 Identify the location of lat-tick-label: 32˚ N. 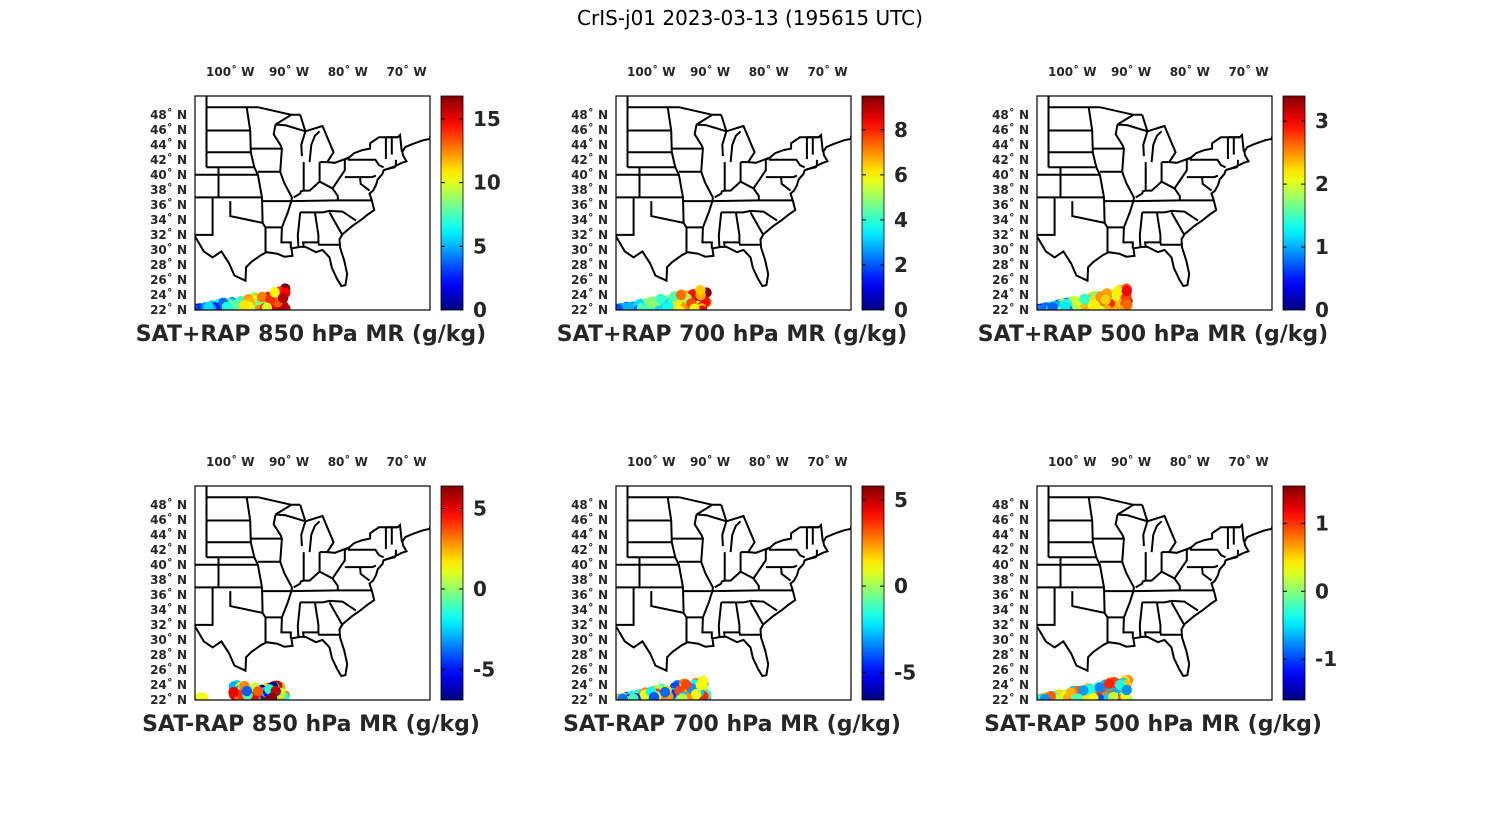
(1010, 624).